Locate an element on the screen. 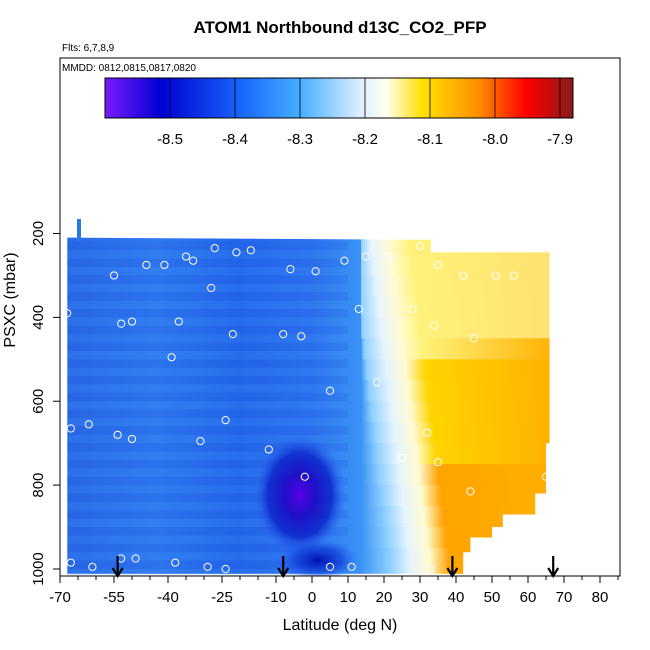 The image size is (650, 650). flights-note: Flts: 6,7,8,9 is located at coordinates (88, 48).